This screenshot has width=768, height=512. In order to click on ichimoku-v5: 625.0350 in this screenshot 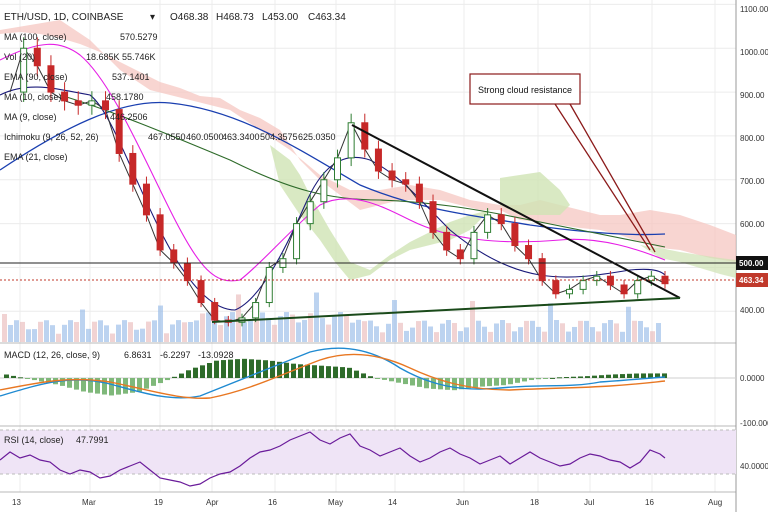, I will do `click(317, 137)`.